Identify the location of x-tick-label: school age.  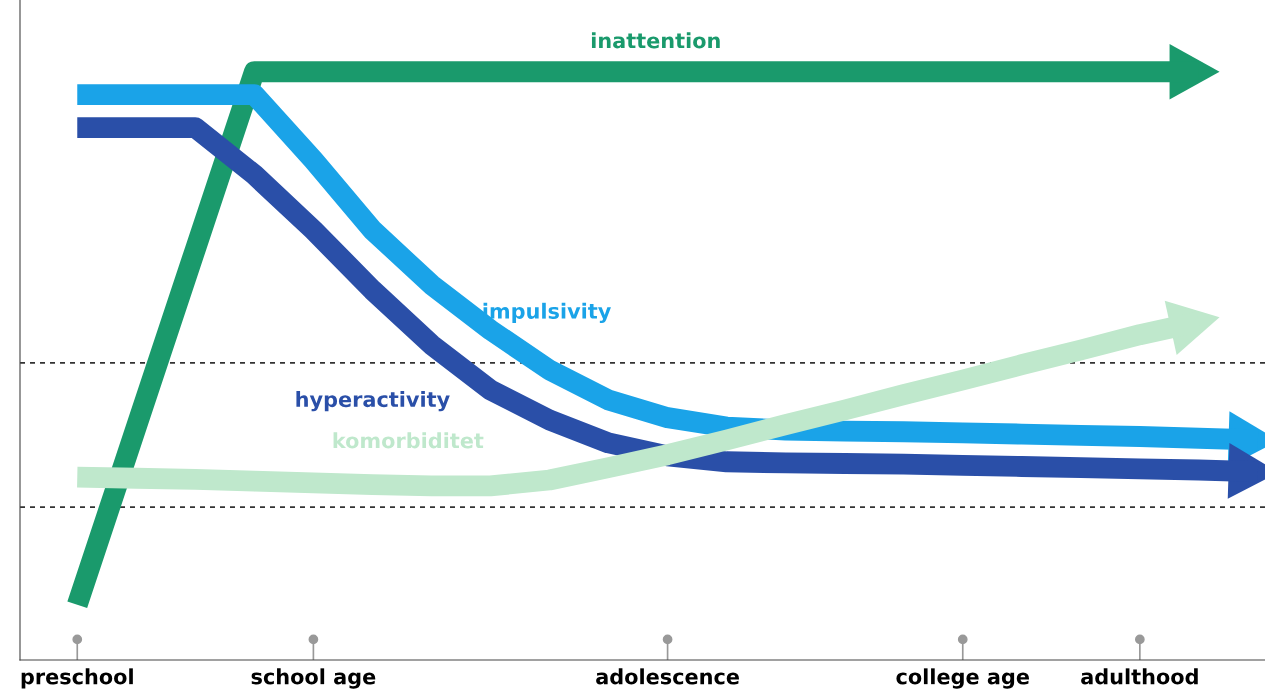
(313, 678).